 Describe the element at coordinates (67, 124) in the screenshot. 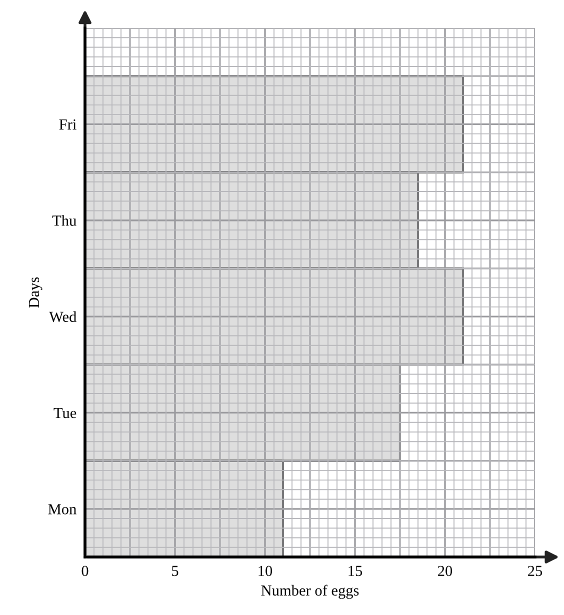

I see `y-tick-label: Fri` at that location.